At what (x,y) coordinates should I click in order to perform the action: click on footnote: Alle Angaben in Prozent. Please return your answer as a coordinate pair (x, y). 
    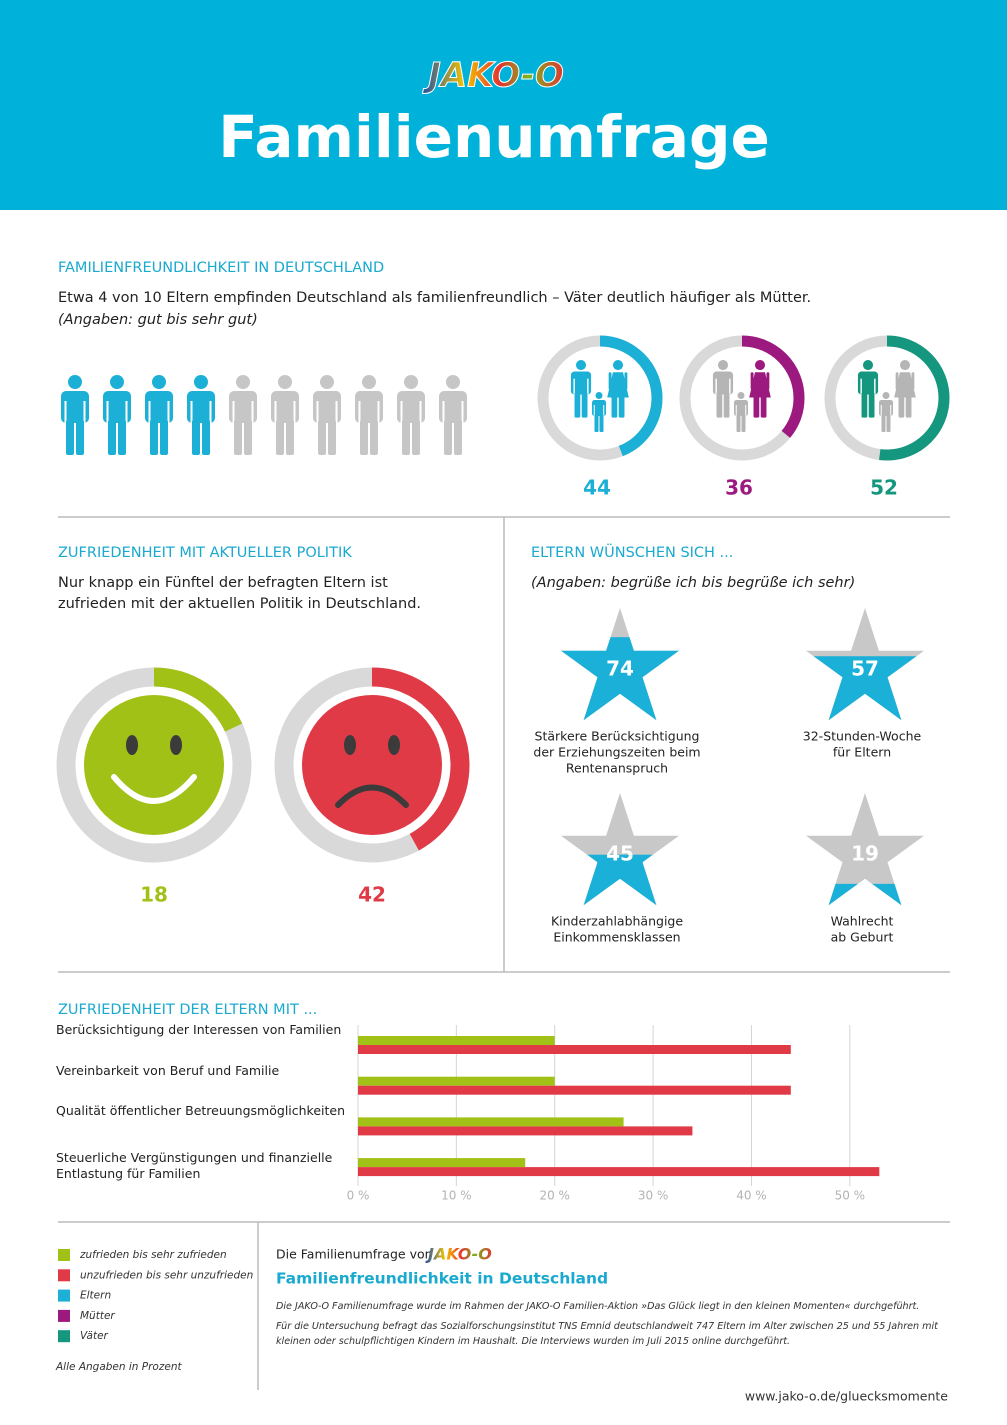
    Looking at the image, I should click on (118, 1367).